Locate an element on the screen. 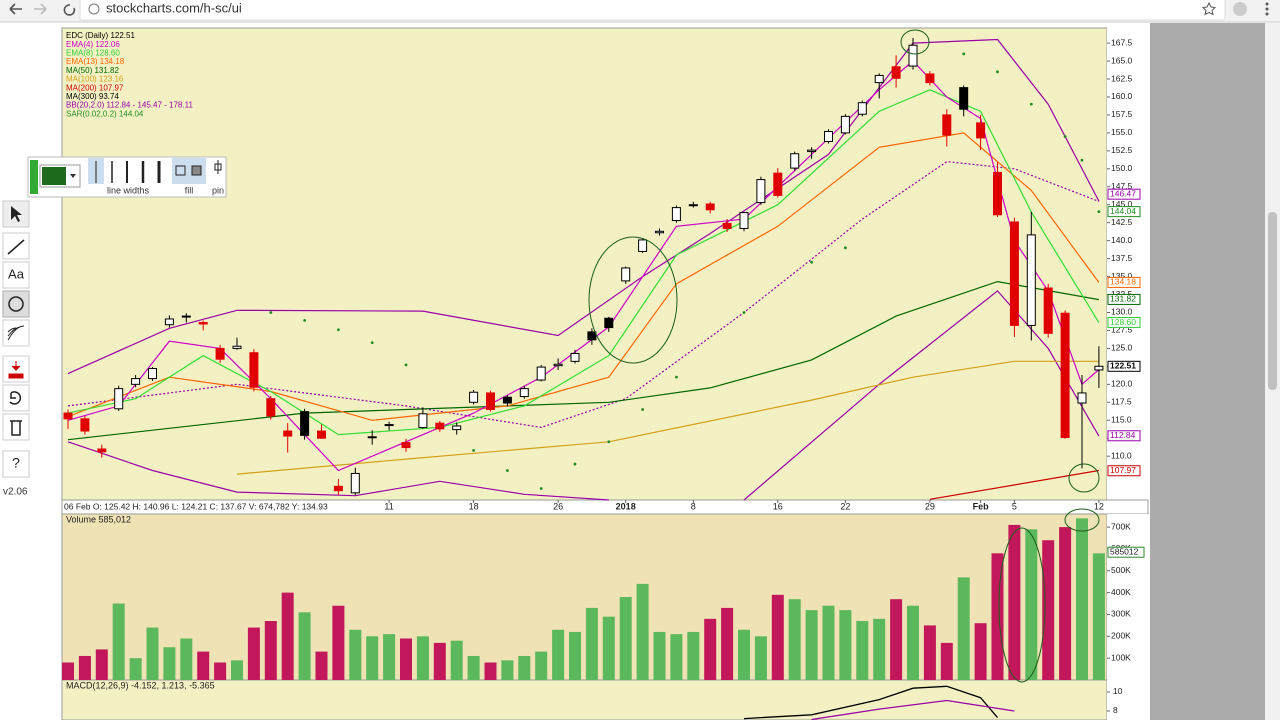 This screenshot has height=720, width=1280. undo-tool is located at coordinates (16, 398).